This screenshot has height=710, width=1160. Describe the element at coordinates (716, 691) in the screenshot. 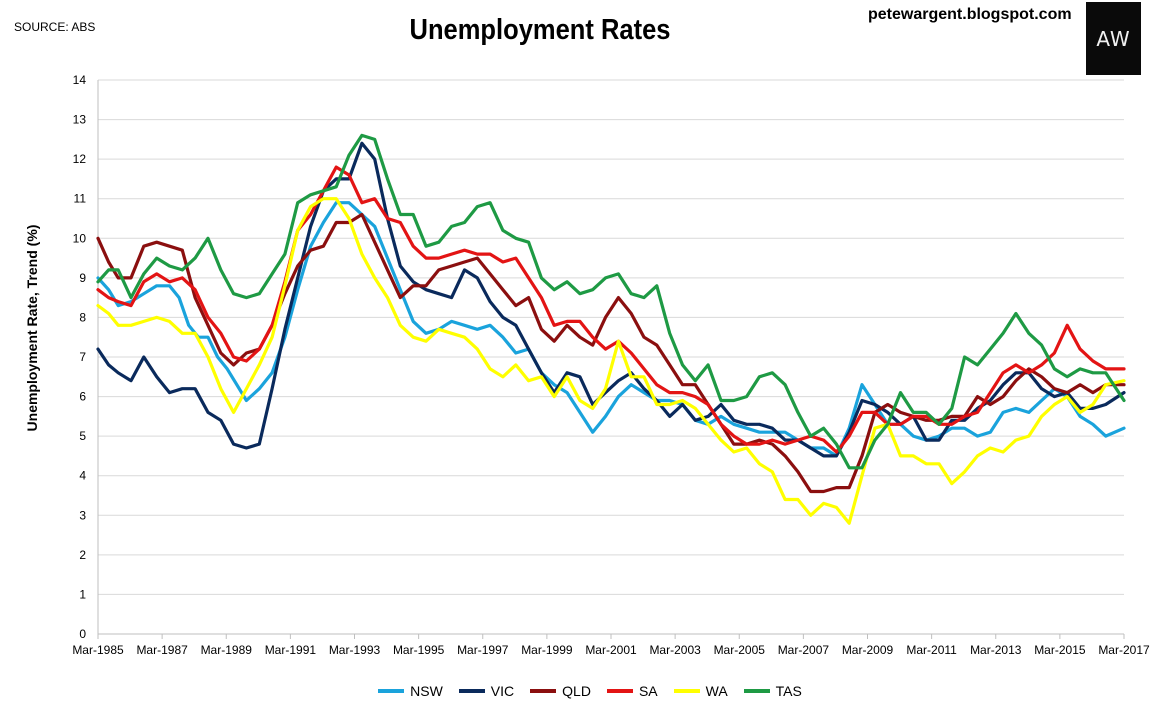

I see `legend-label: WA` at that location.